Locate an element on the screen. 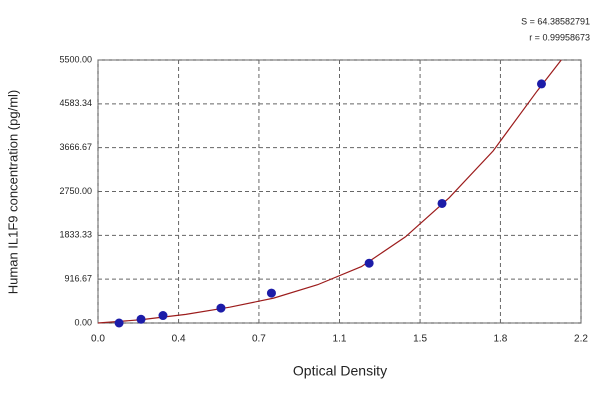 The height and width of the screenshot is (400, 600). y-tick-label: 3666.67 is located at coordinates (75, 147).